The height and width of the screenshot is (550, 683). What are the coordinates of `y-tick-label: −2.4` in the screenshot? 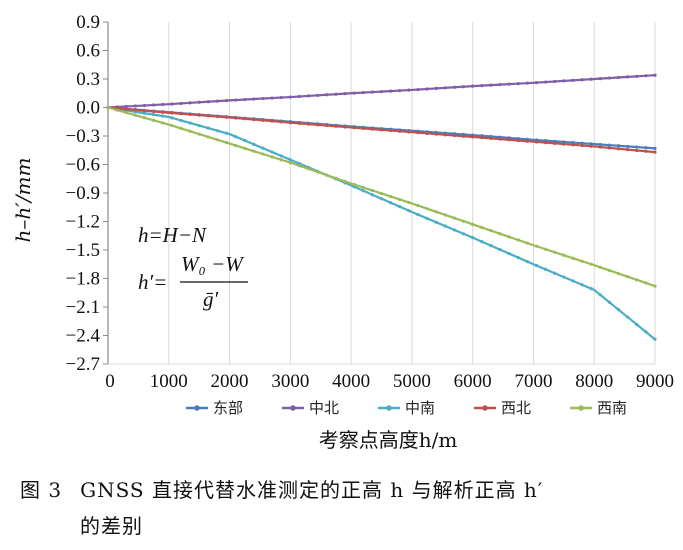 It's located at (83, 336).